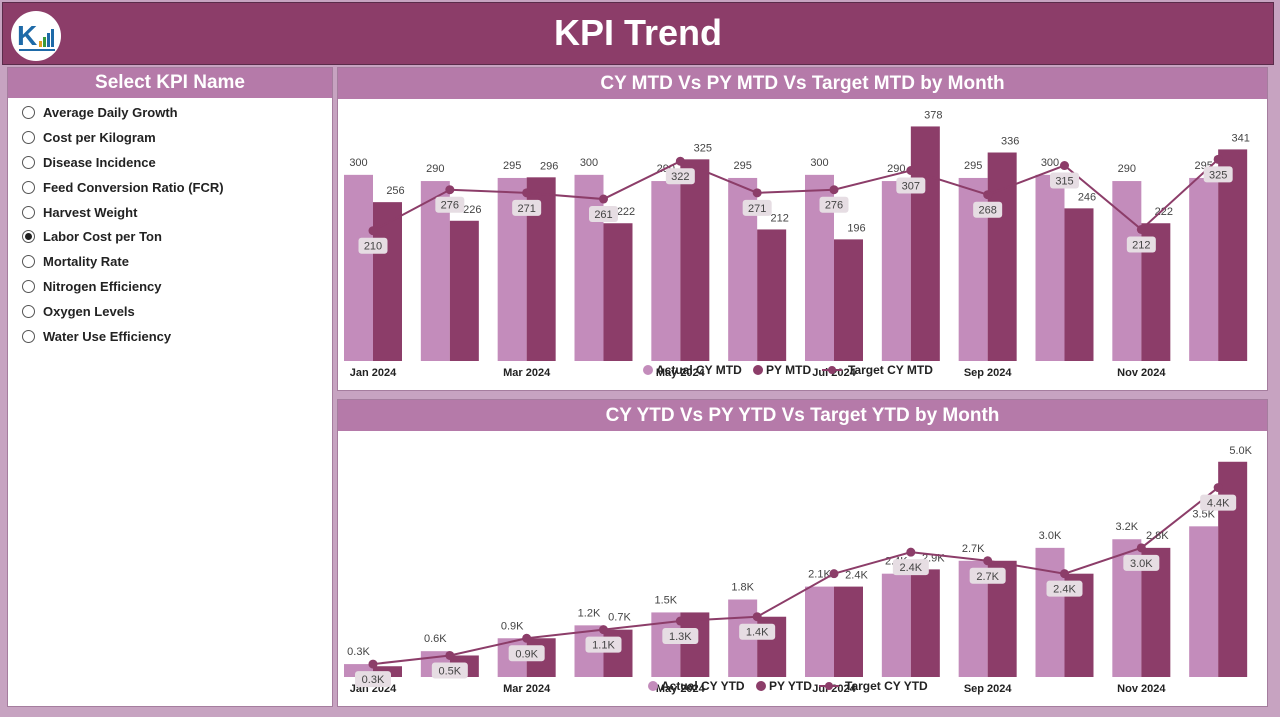  What do you see at coordinates (1141, 245) in the screenshot?
I see `target-data-label: 212` at bounding box center [1141, 245].